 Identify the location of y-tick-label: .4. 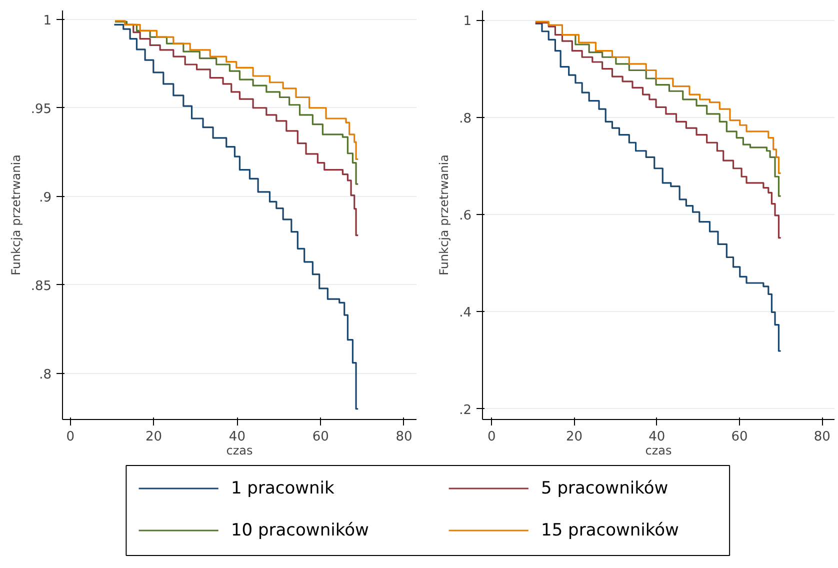
(465, 313).